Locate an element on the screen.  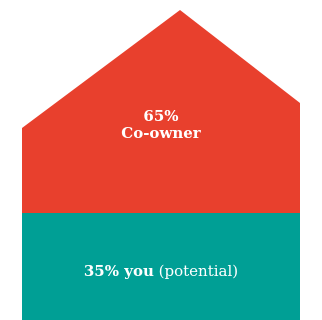
coowner-role: Co-owner is located at coordinates (161, 133).